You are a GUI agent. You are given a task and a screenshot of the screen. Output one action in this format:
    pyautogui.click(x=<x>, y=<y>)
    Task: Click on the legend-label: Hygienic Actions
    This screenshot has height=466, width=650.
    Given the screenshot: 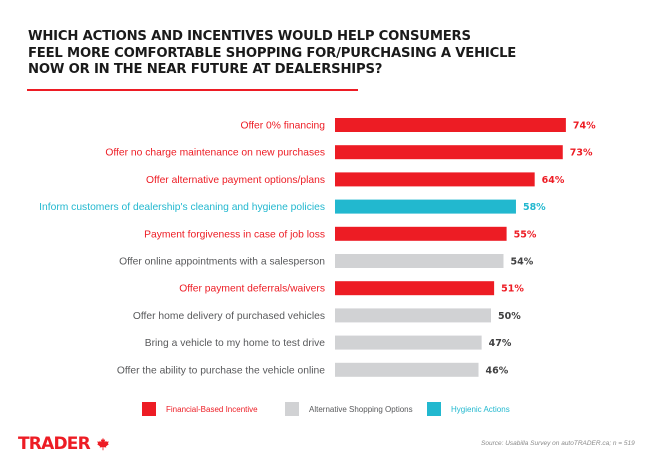 What is the action you would take?
    pyautogui.click(x=480, y=409)
    